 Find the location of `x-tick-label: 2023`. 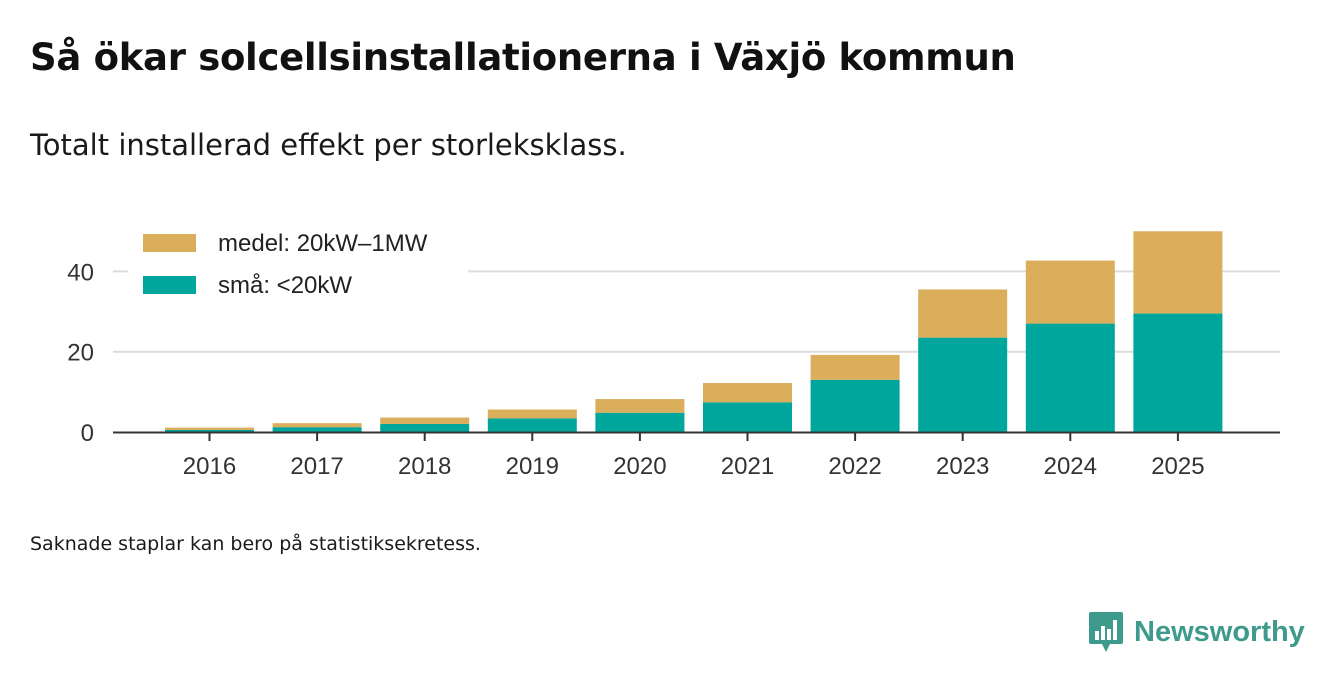

x-tick-label: 2023 is located at coordinates (962, 466).